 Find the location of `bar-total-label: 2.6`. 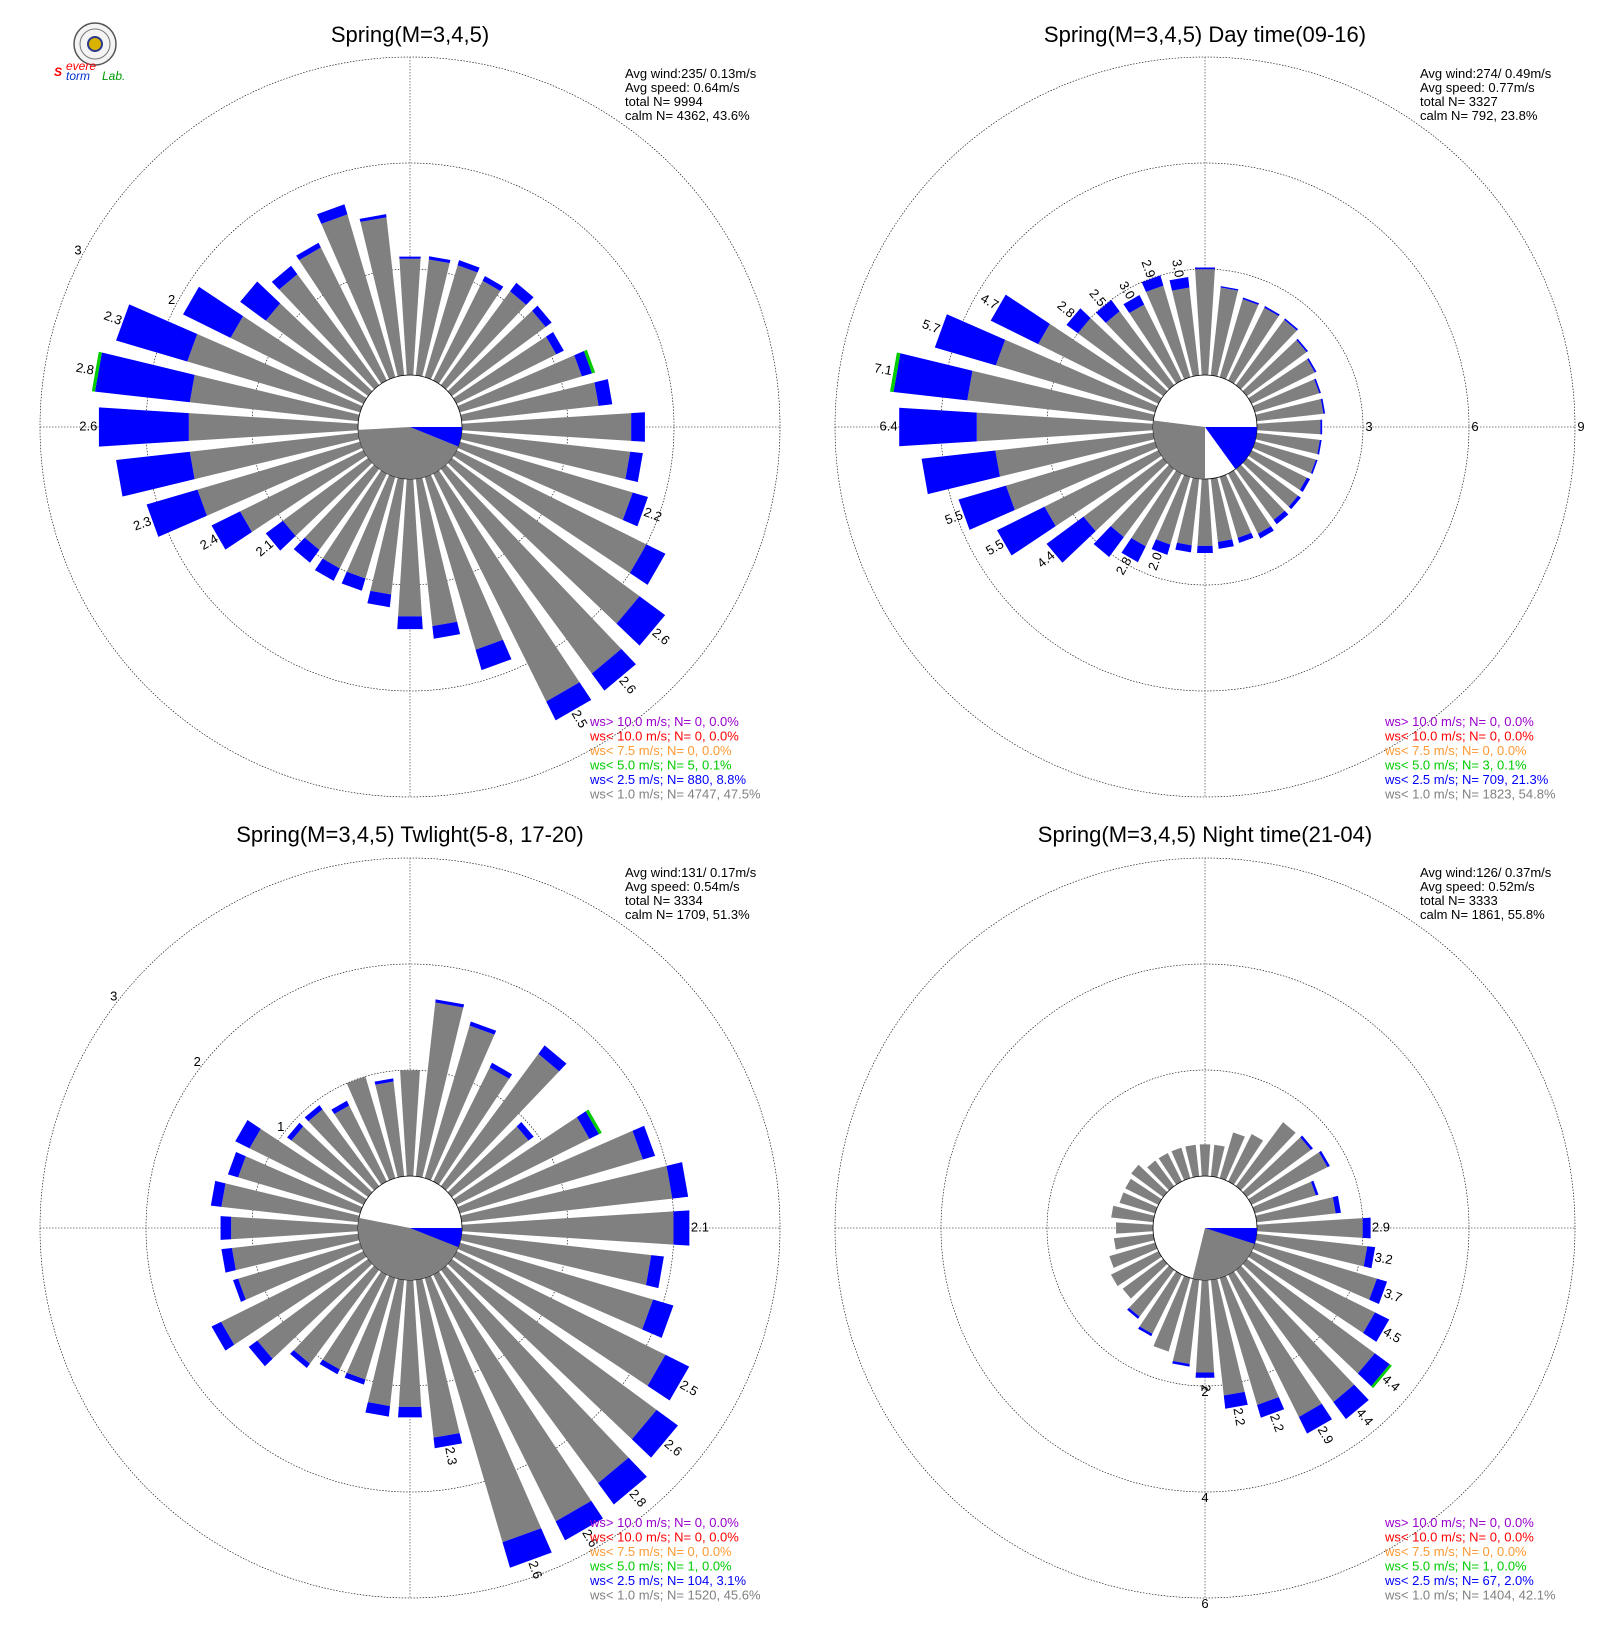

bar-total-label: 2.6 is located at coordinates (88, 425).